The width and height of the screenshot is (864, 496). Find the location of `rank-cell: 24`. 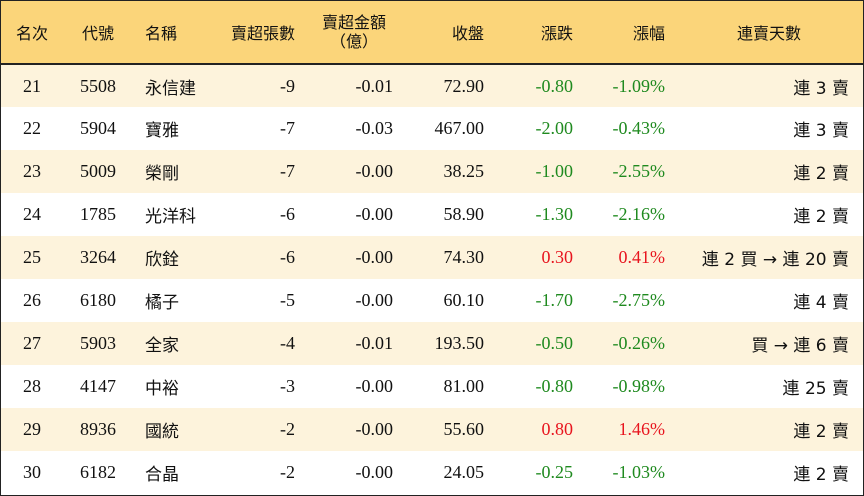

rank-cell: 24 is located at coordinates (32, 214).